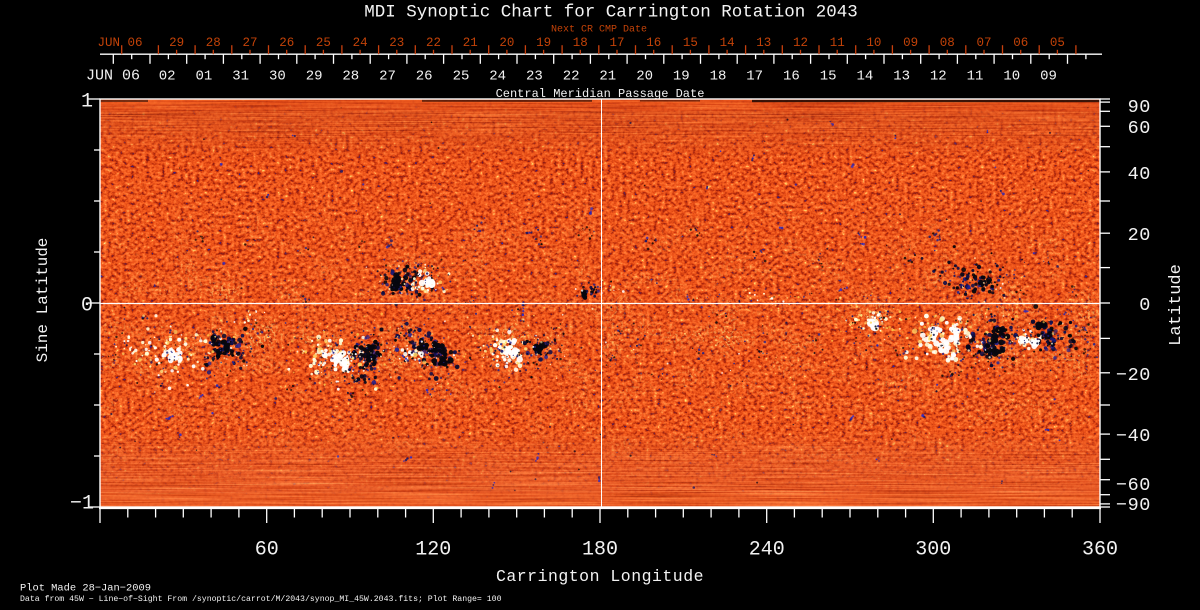 This screenshot has height=610, width=1200. Describe the element at coordinates (1057, 43) in the screenshot. I see `svg-text: 05` at that location.